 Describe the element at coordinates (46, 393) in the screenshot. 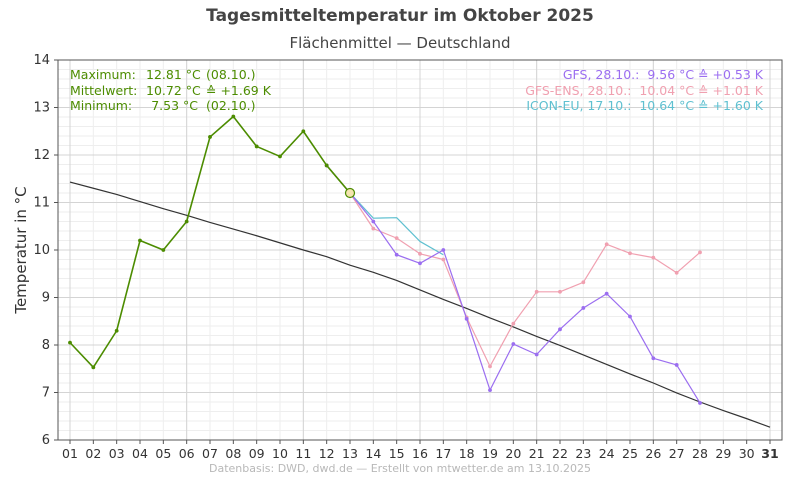

I see `y-tick-label: 7` at that location.